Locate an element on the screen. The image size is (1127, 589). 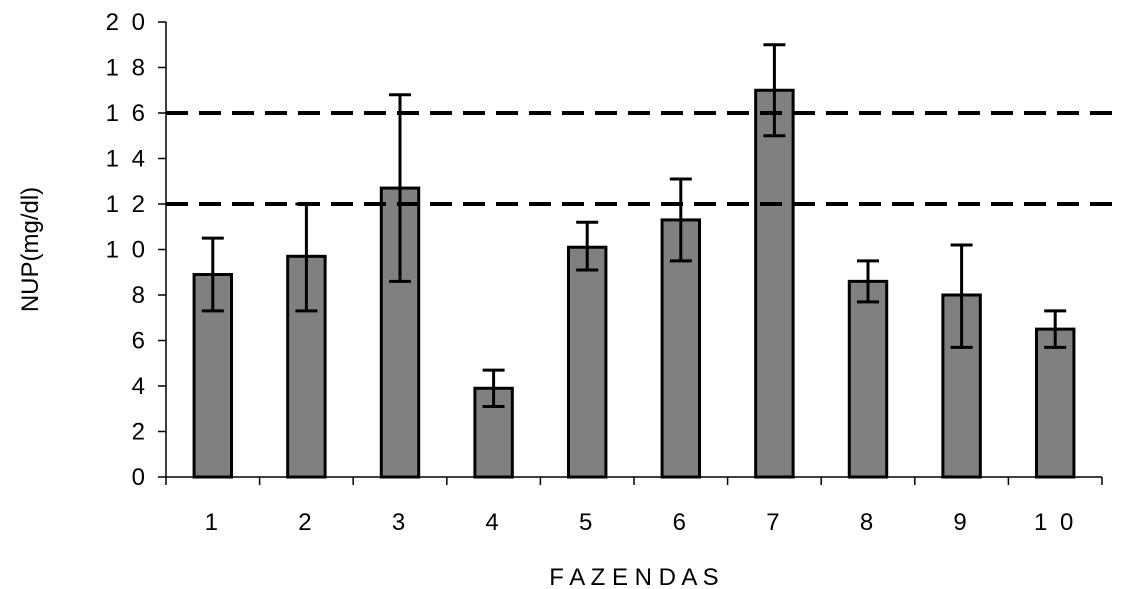
x-tick-label: 9 is located at coordinates (961, 522).